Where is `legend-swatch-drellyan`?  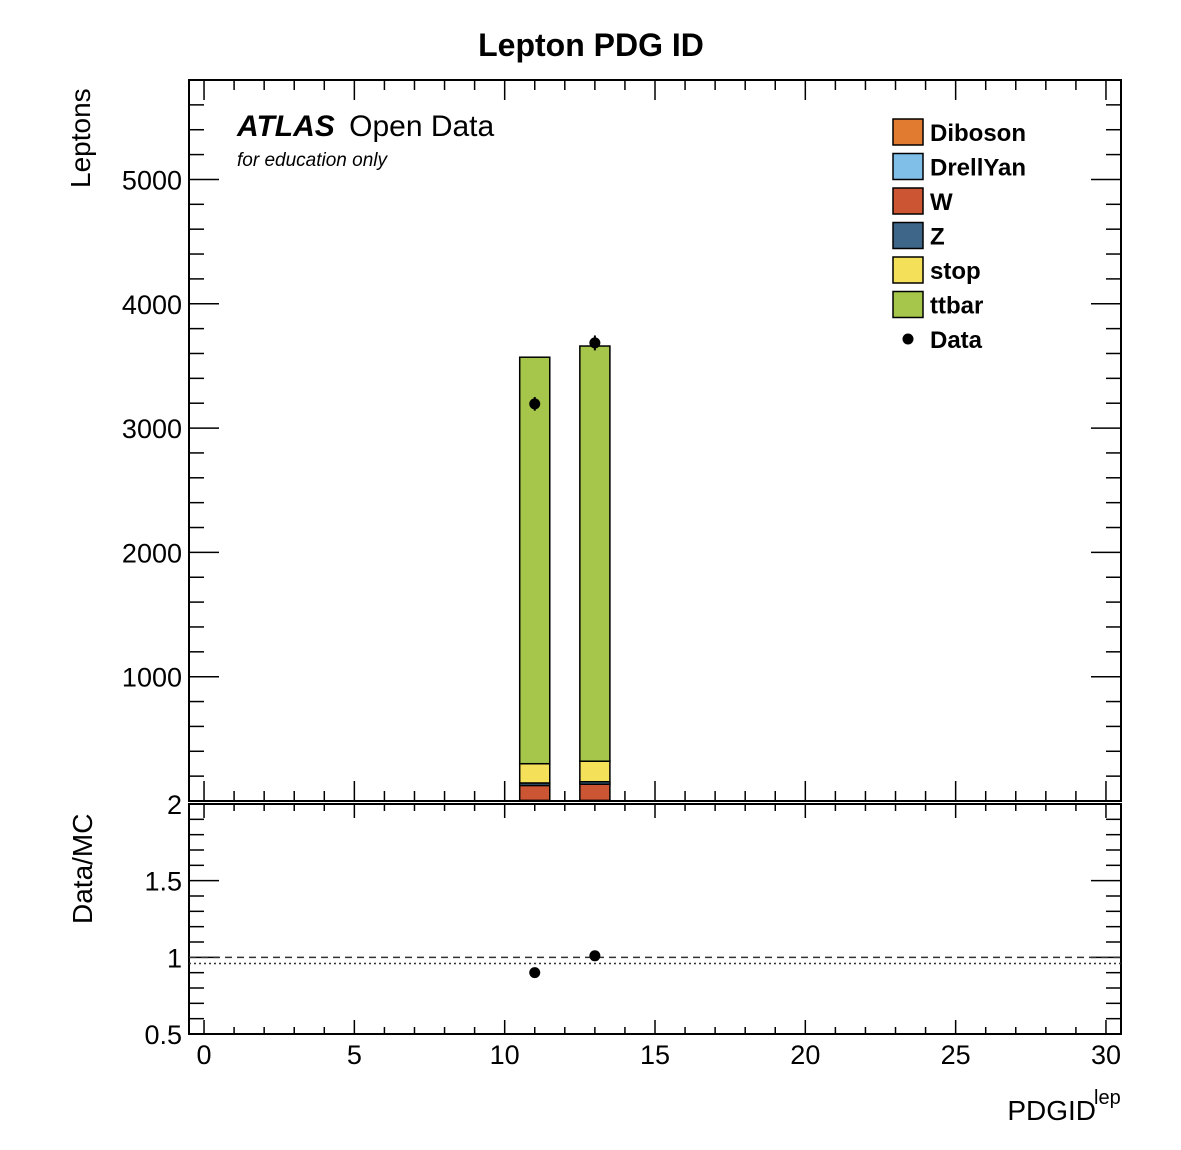 legend-swatch-drellyan is located at coordinates (908, 166).